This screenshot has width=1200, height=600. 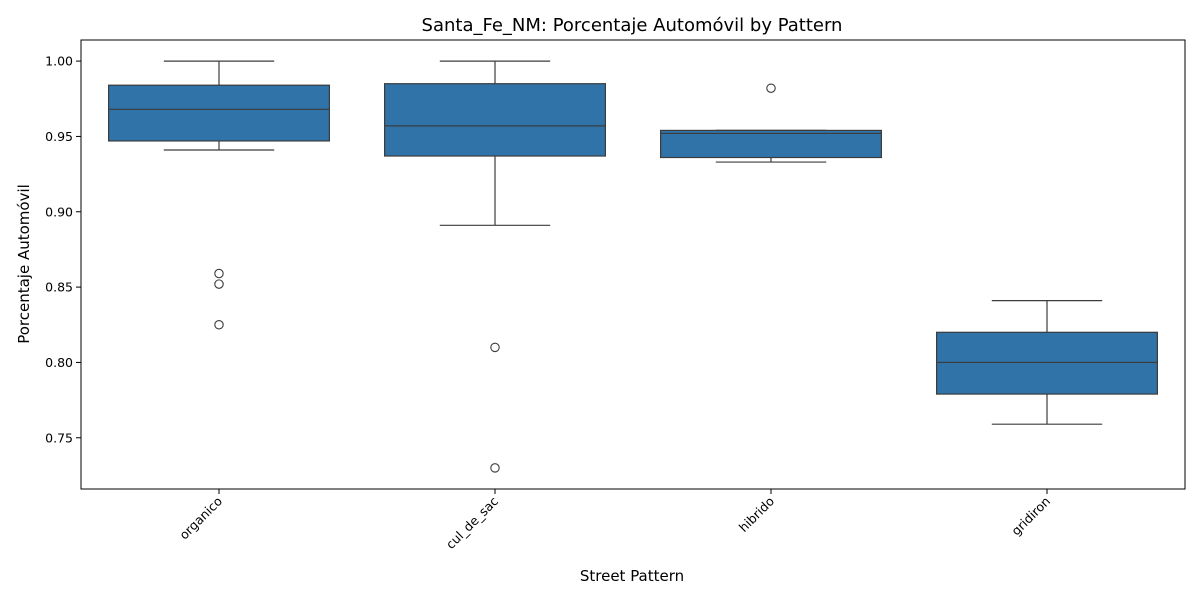 I want to click on x-tick-label: hibrido, so click(x=756, y=514).